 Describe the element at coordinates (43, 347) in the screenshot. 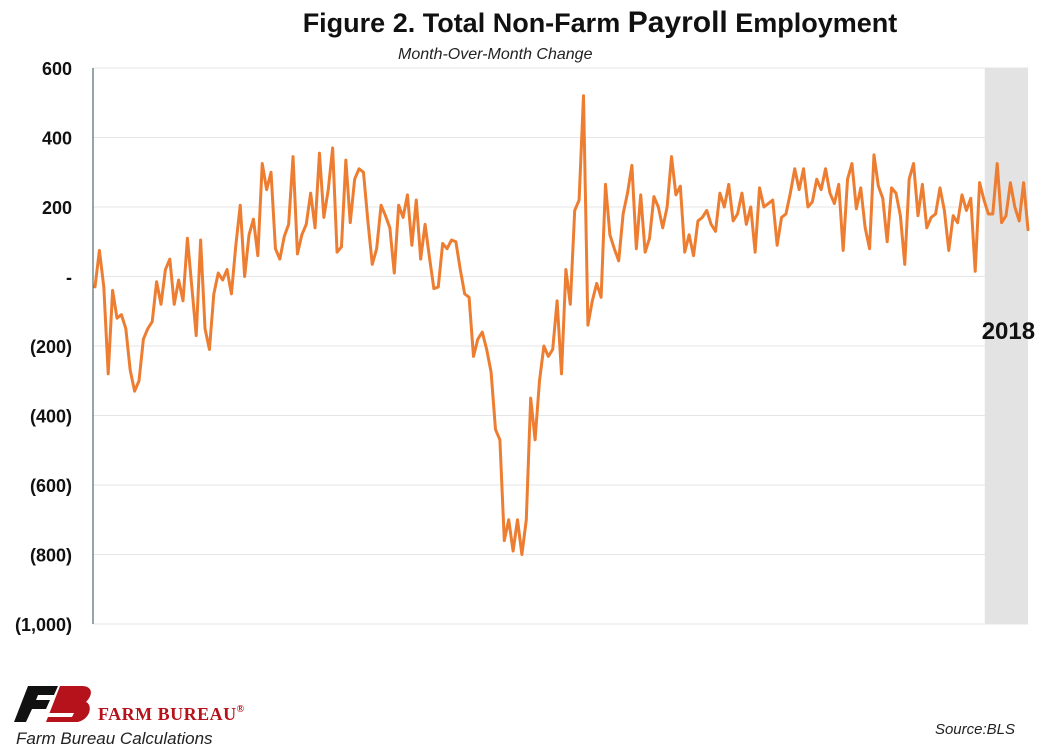

I see `y-axis-ticks: 600 400 200 - (200) (400) (600) (800) (1,000)` at that location.